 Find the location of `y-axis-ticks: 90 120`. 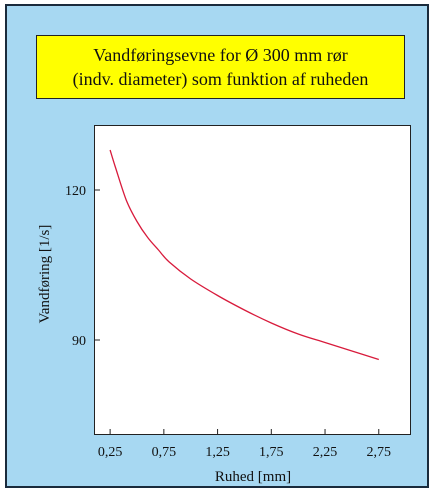

y-axis-ticks: 90 120 is located at coordinates (82, 266).